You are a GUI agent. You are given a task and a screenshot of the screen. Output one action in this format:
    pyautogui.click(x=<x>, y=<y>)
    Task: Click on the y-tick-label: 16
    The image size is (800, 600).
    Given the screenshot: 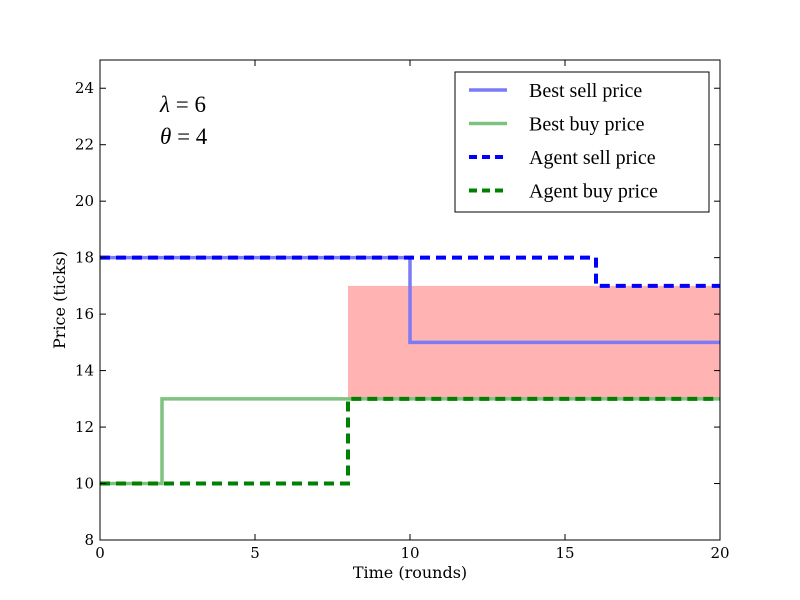 What is the action you would take?
    pyautogui.click(x=84, y=314)
    